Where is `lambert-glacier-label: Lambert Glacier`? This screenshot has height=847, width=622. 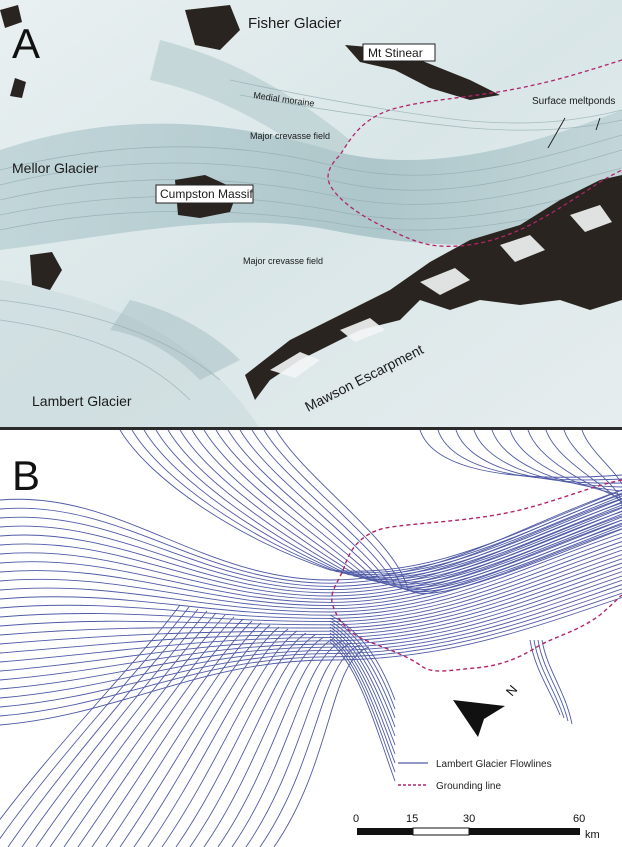
lambert-glacier-label: Lambert Glacier is located at coordinates (82, 401).